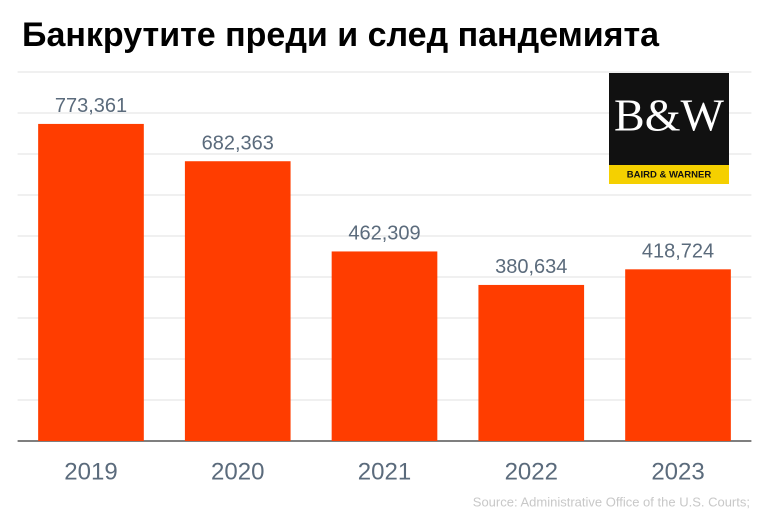 This screenshot has width=771, height=519. Describe the element at coordinates (531, 471) in the screenshot. I see `x-tick-label: 2022` at that location.